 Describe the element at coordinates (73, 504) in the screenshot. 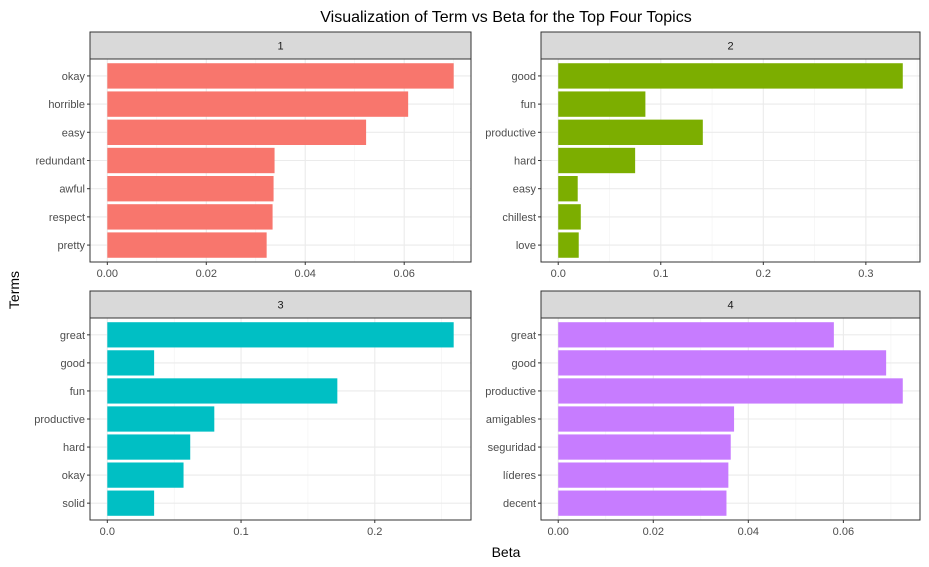

I see `y-tick-label: solid` at that location.